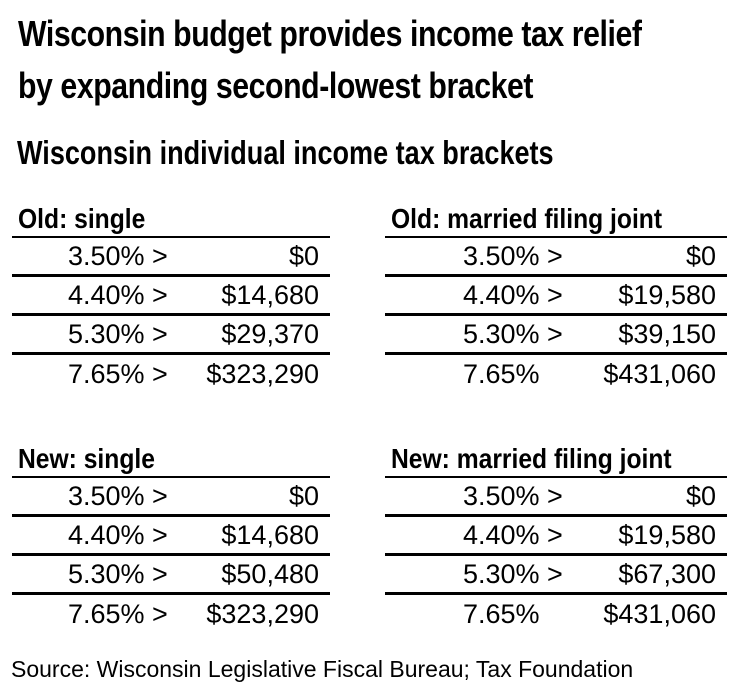 The width and height of the screenshot is (745, 695). I want to click on page-title-line2: by expanding second-lowest bracket, so click(276, 85).